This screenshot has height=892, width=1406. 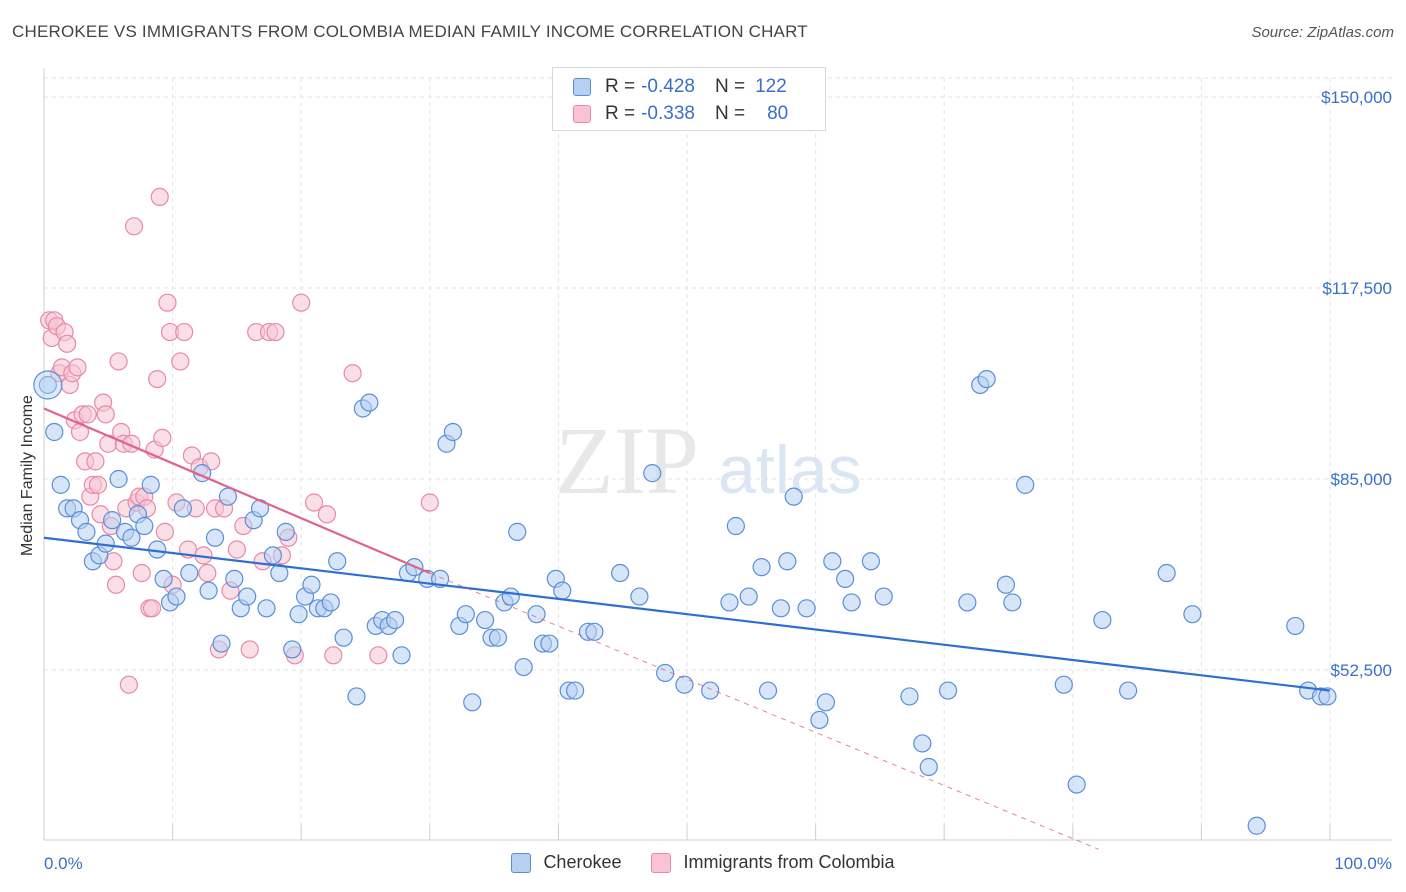 What do you see at coordinates (1322, 32) in the screenshot?
I see `source-label: Source: ZipAtlas.com` at bounding box center [1322, 32].